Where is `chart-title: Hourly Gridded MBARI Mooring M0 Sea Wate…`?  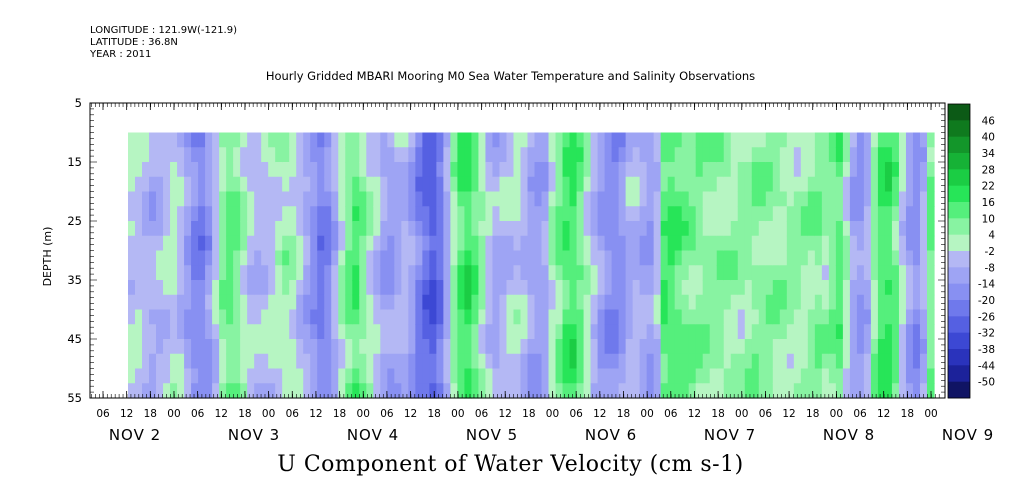 chart-title: Hourly Gridded MBARI Mooring M0 Sea Wate… is located at coordinates (510, 76).